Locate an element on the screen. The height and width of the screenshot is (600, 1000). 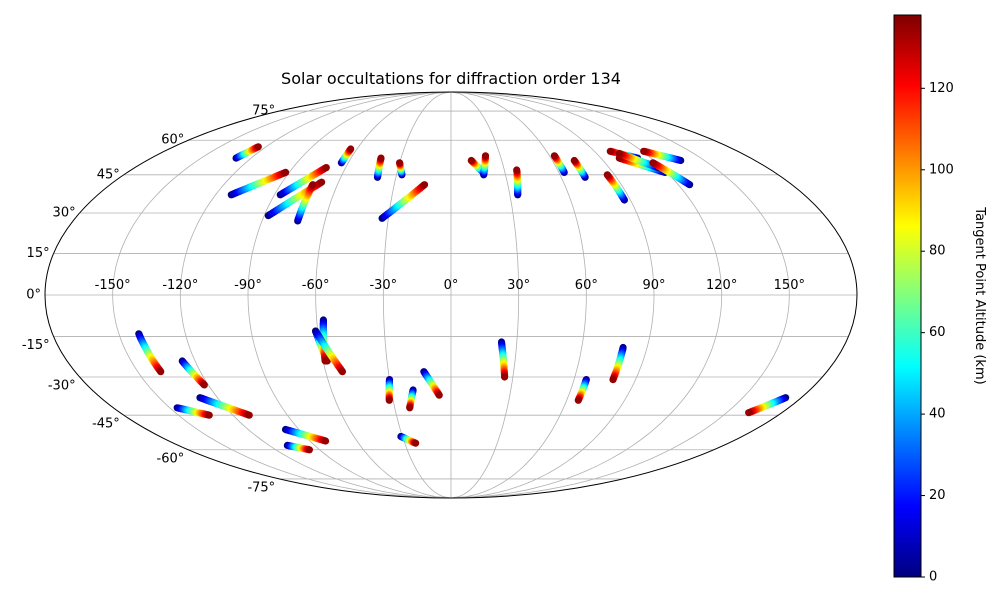
longitude-tick-label: -30° is located at coordinates (383, 285).